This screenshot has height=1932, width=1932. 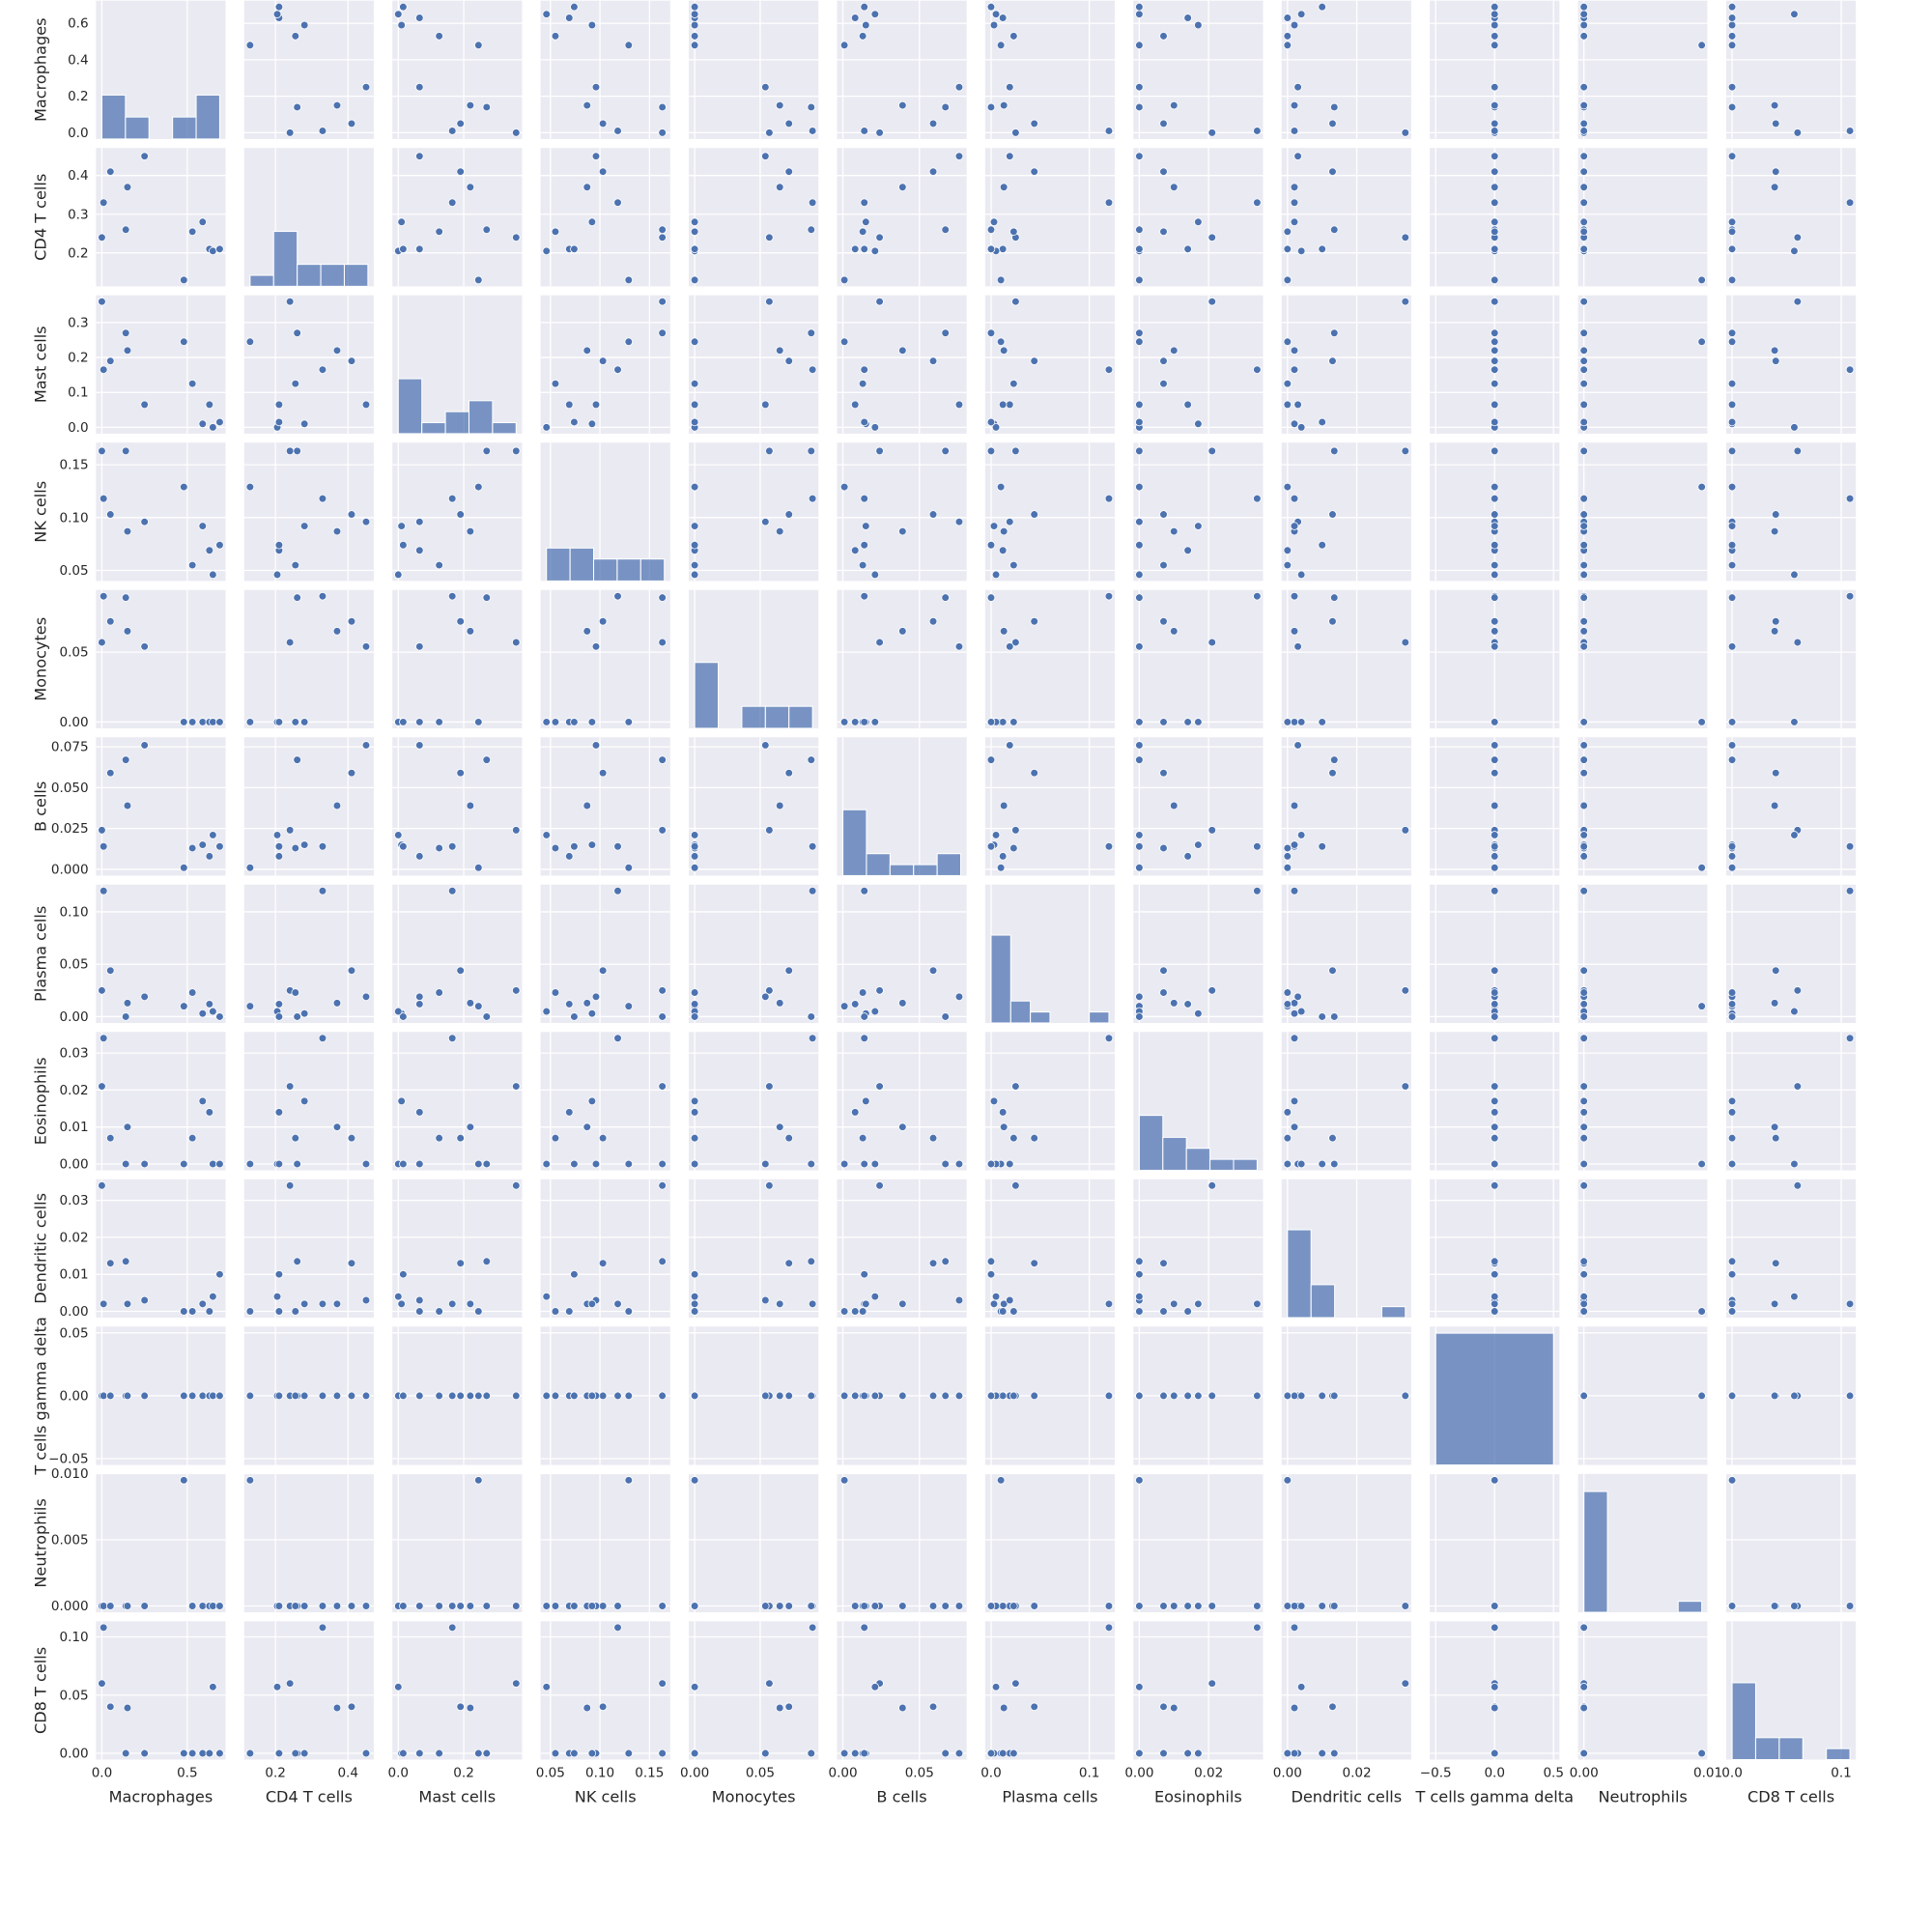 I want to click on x-tick-label: 0.02, so click(x=1357, y=1773).